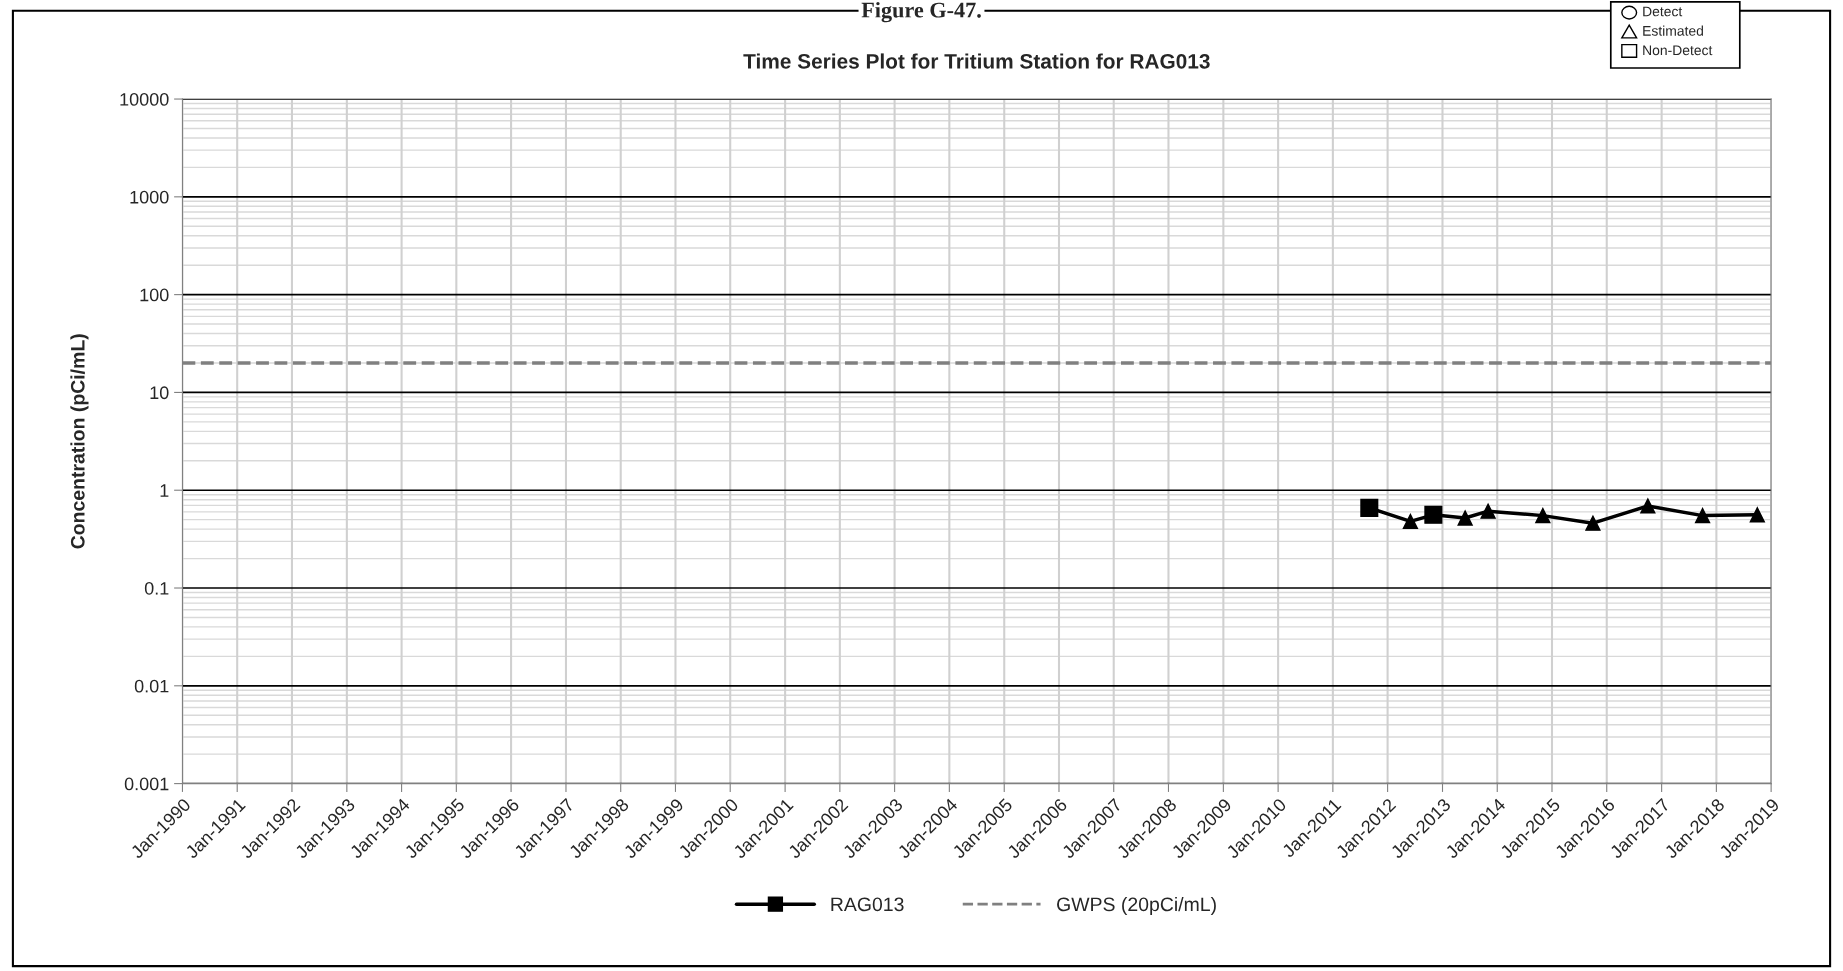 Image resolution: width=1843 pixels, height=971 pixels. Describe the element at coordinates (144, 99) in the screenshot. I see `y-tick-label: 10000` at that location.